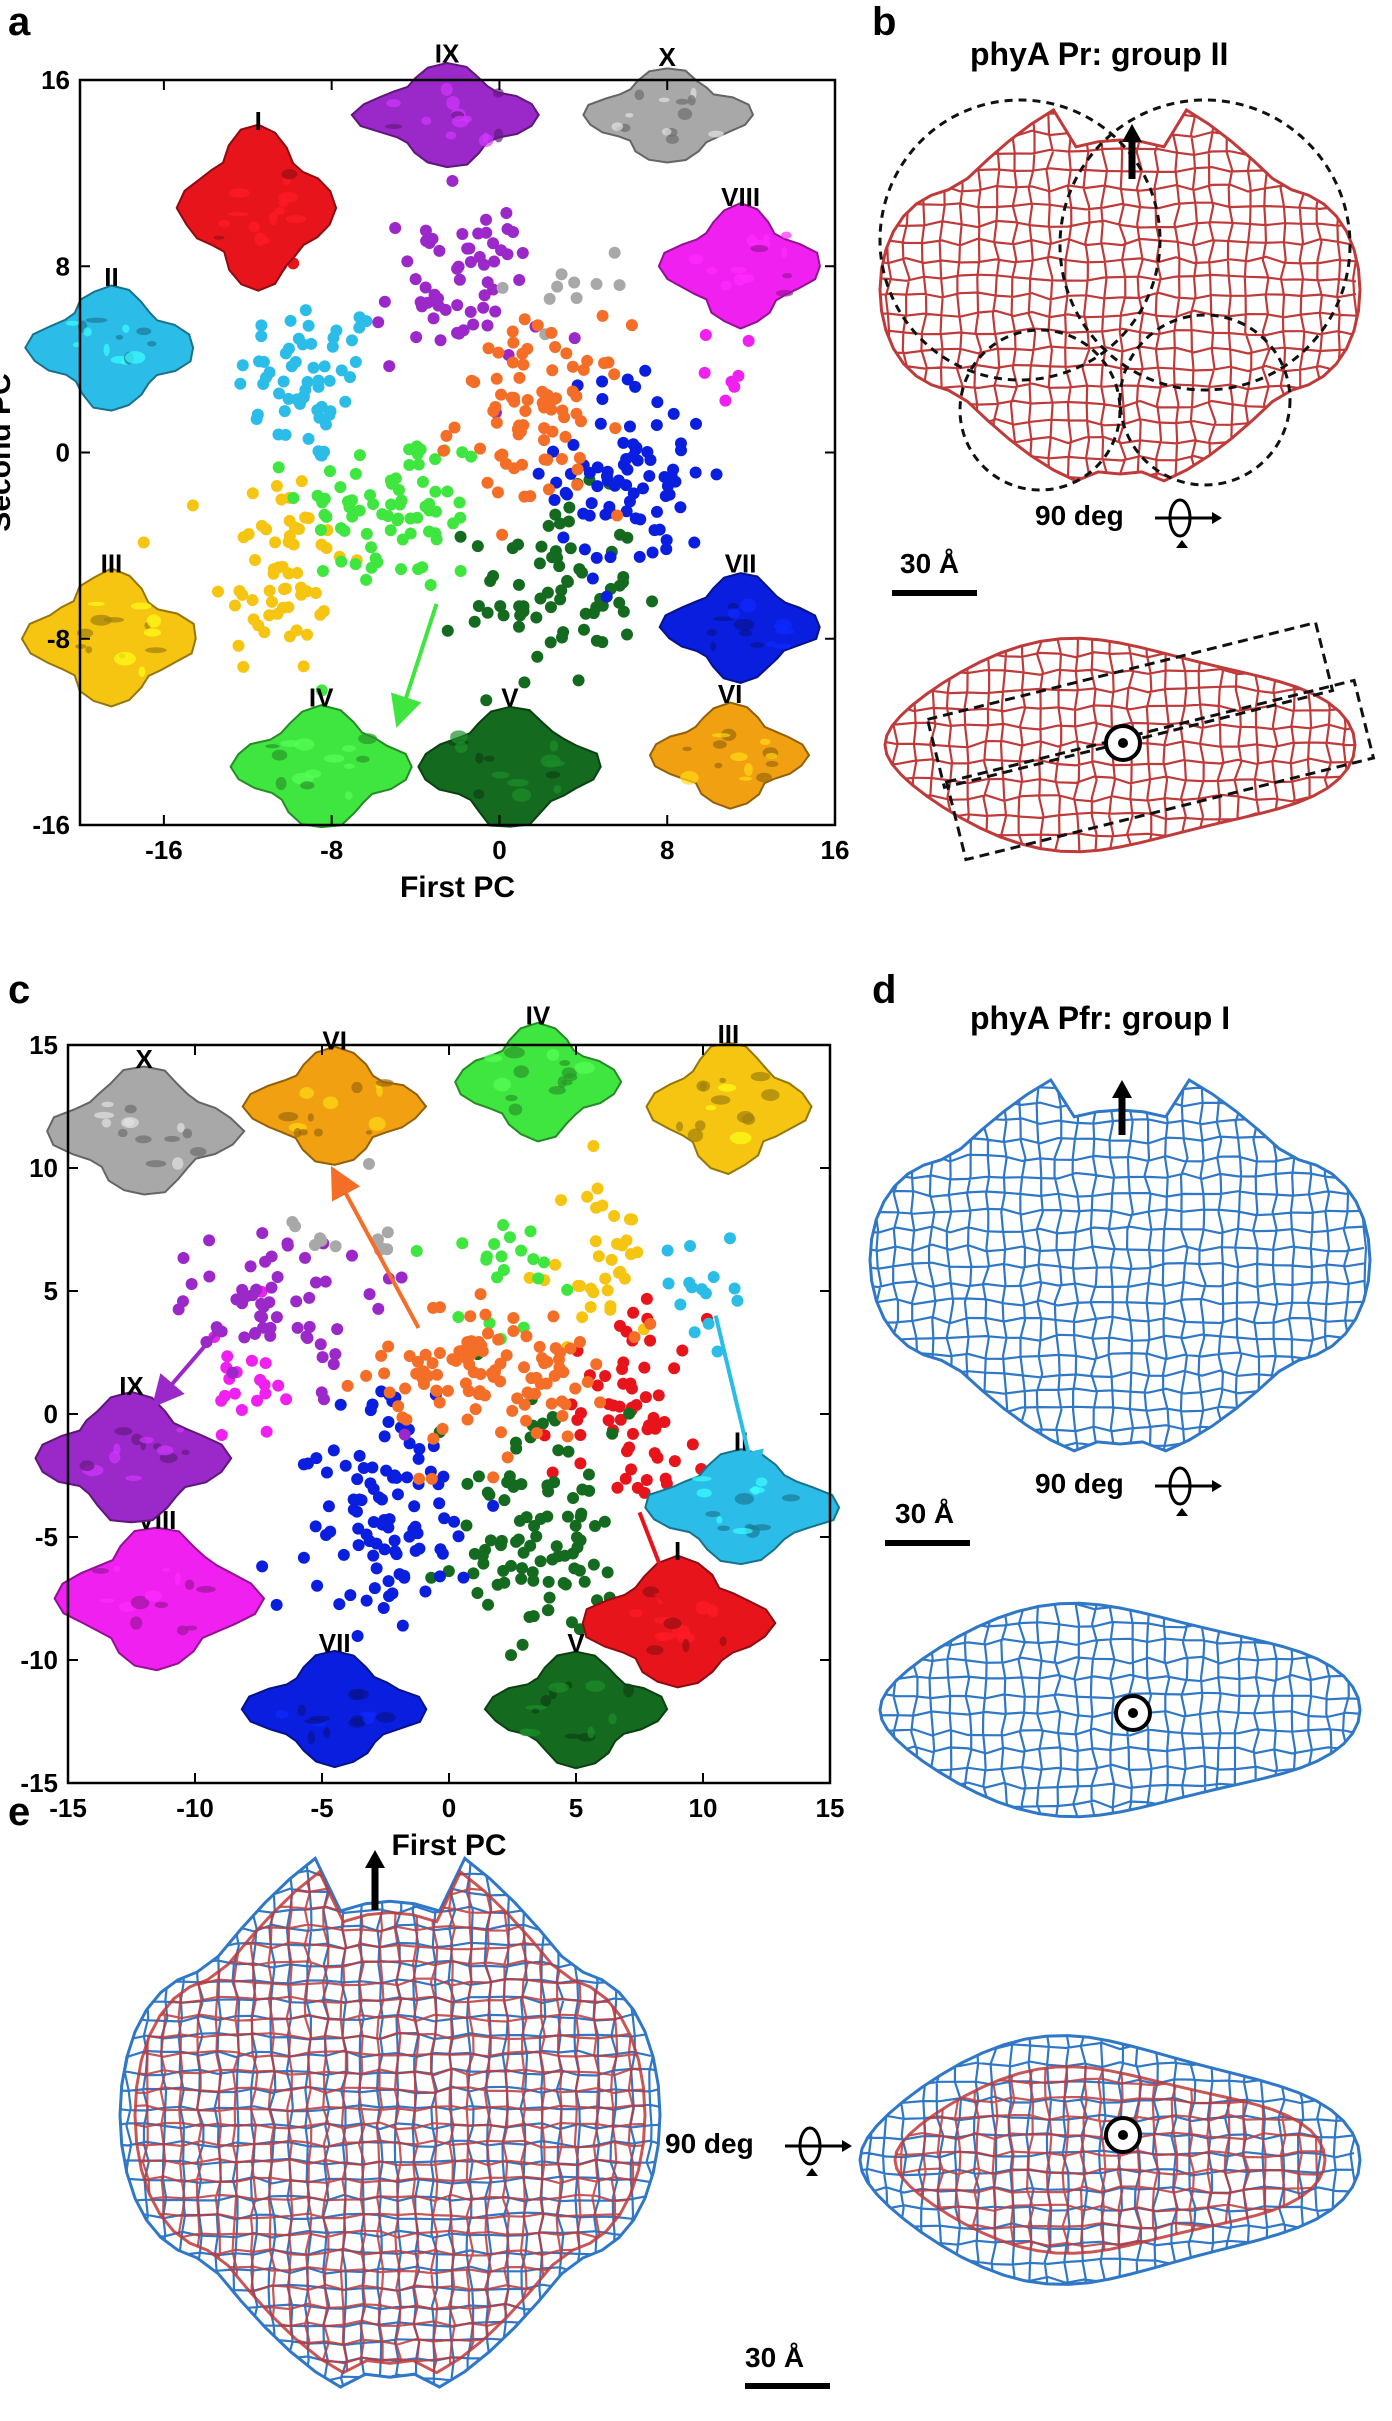 Image resolution: width=1392 pixels, height=2421 pixels. Describe the element at coordinates (51, 1291) in the screenshot. I see `y-tick-label: 5` at that location.